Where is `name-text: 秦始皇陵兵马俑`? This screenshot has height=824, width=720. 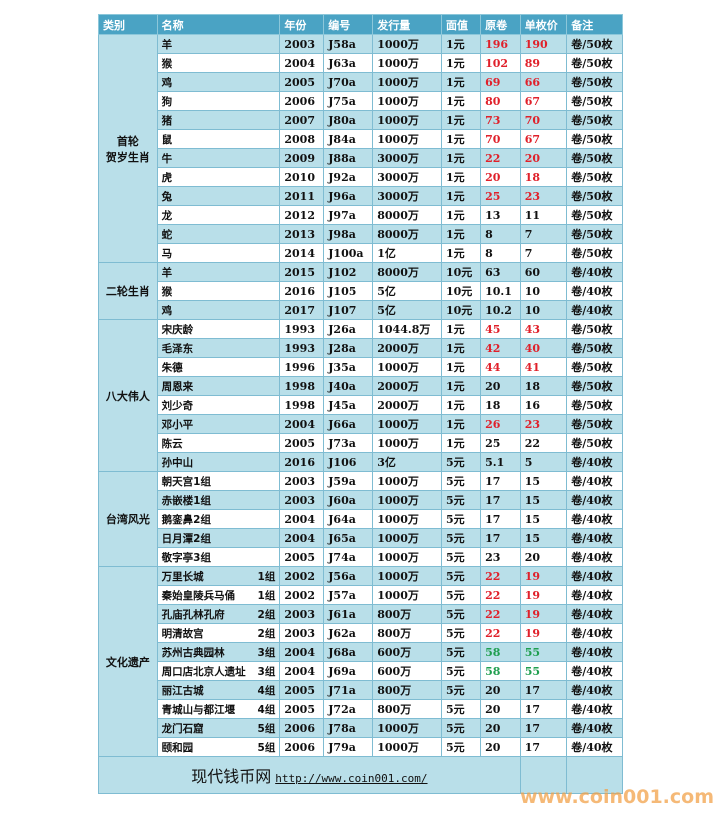 name-text: 秦始皇陵兵马俑 is located at coordinates (198, 595).